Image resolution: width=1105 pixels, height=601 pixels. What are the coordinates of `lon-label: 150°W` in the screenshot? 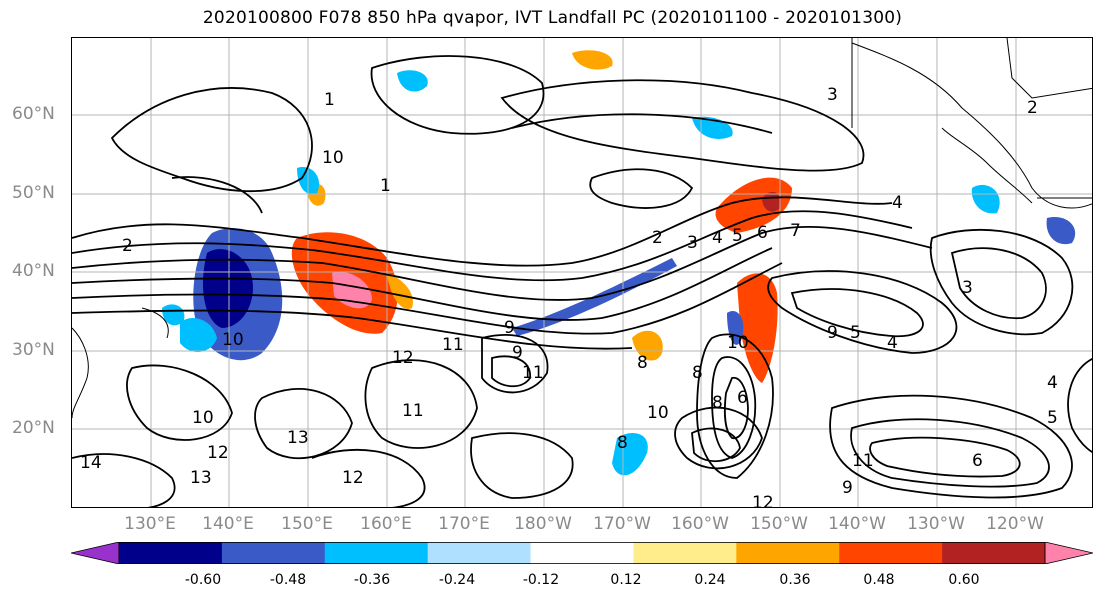 It's located at (779, 524).